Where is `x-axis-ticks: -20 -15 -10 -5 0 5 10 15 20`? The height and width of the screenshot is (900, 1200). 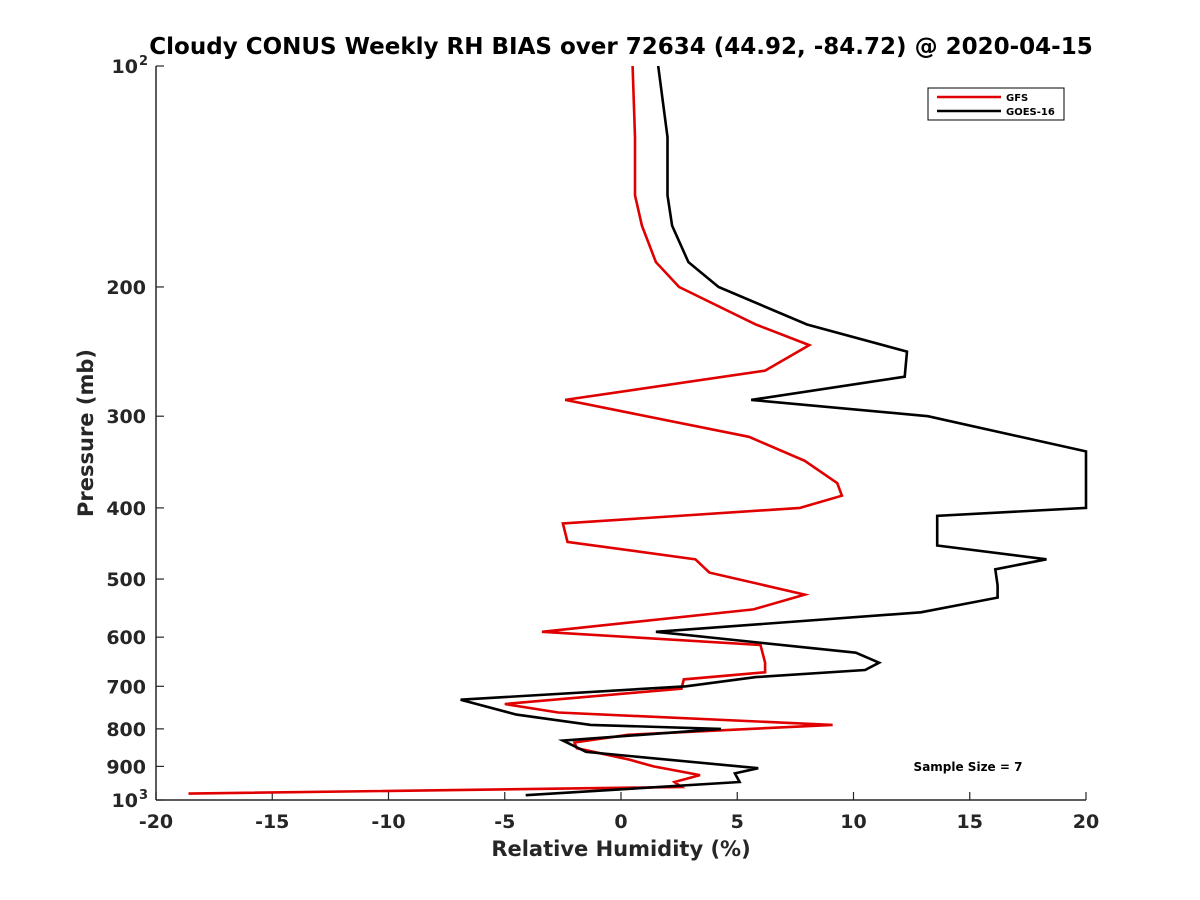 x-axis-ticks: -20 -15 -10 -5 0 5 10 15 20 is located at coordinates (619, 812).